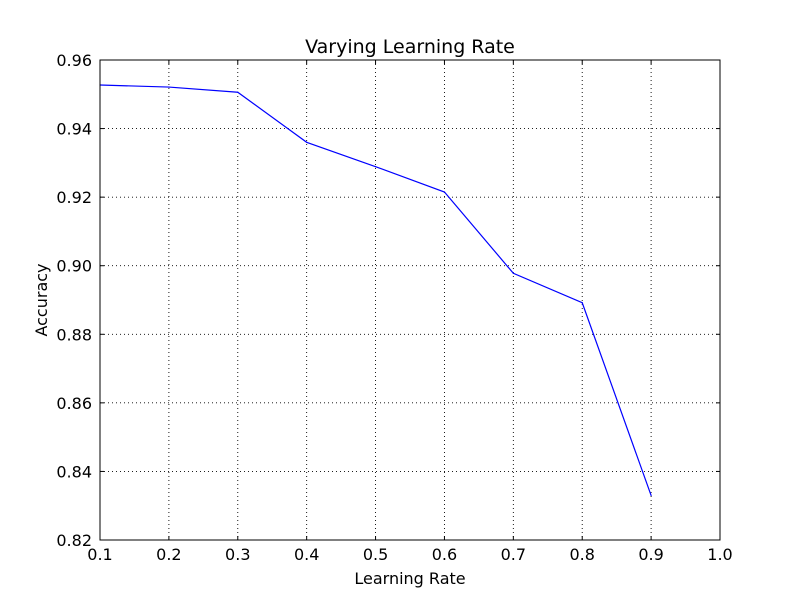 The height and width of the screenshot is (600, 800). What do you see at coordinates (410, 47) in the screenshot?
I see `chart-title: Varying Learning Rate` at bounding box center [410, 47].